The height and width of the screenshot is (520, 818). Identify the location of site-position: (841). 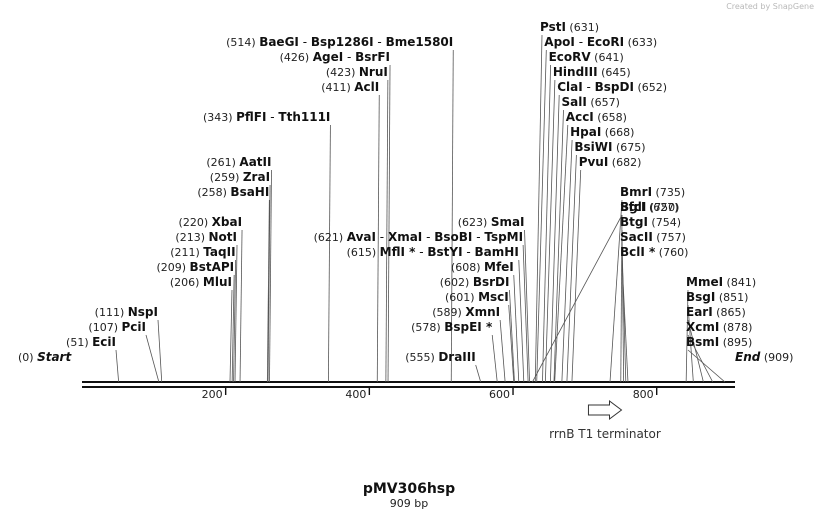
(739, 282).